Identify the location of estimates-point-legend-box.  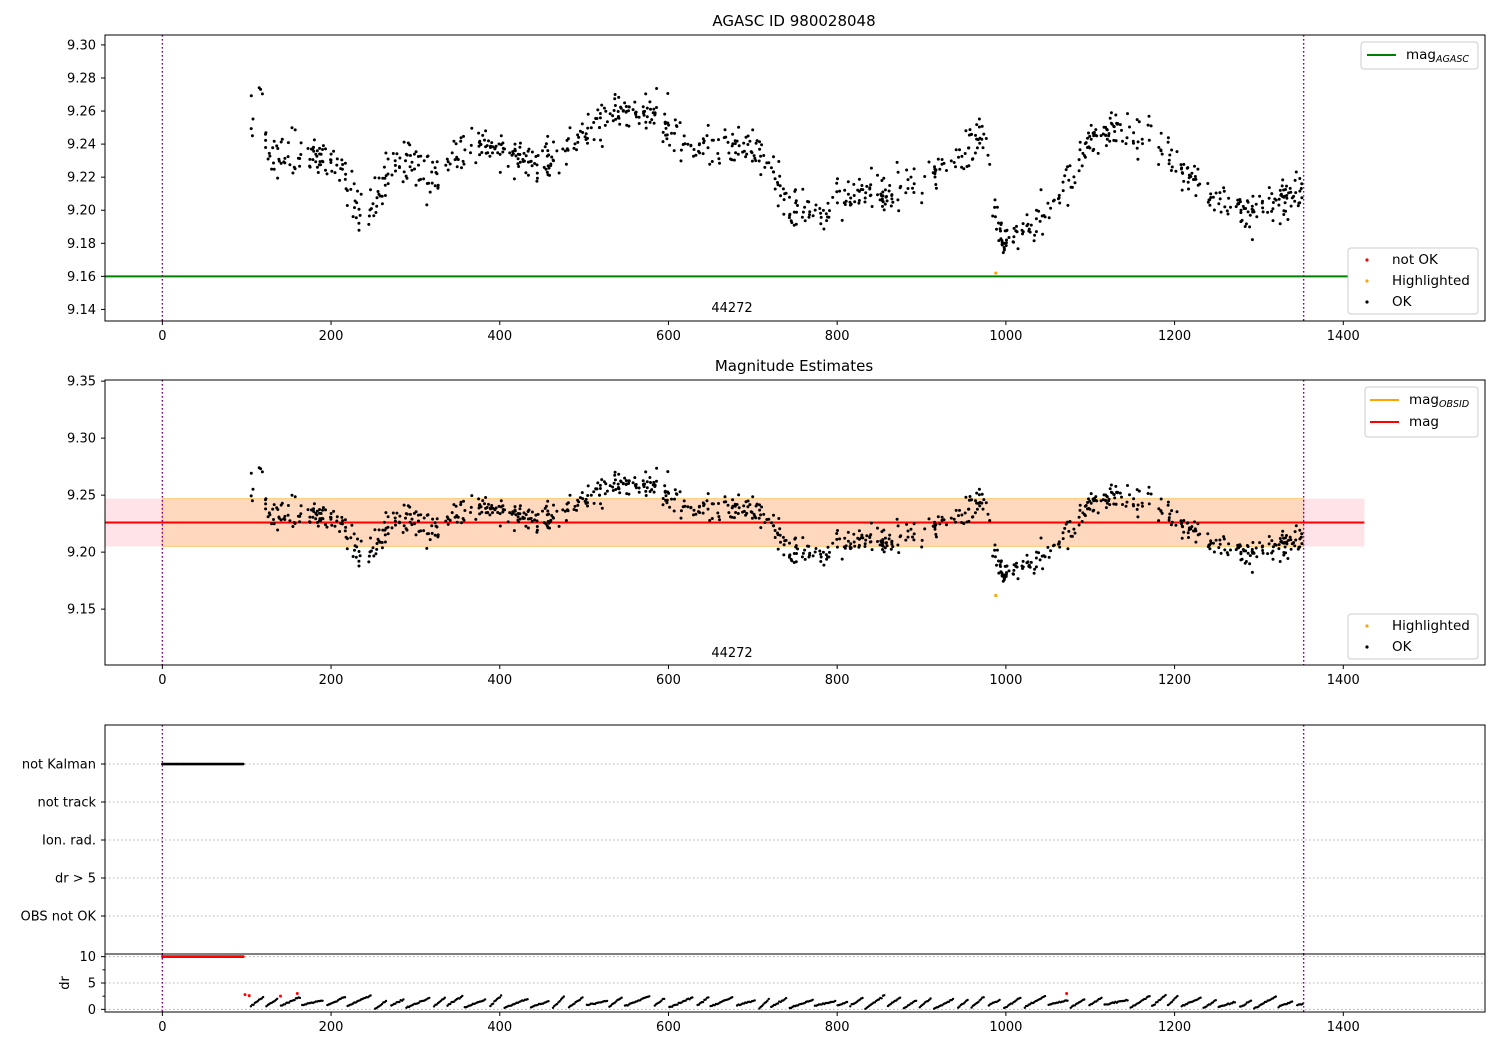
(1413, 636).